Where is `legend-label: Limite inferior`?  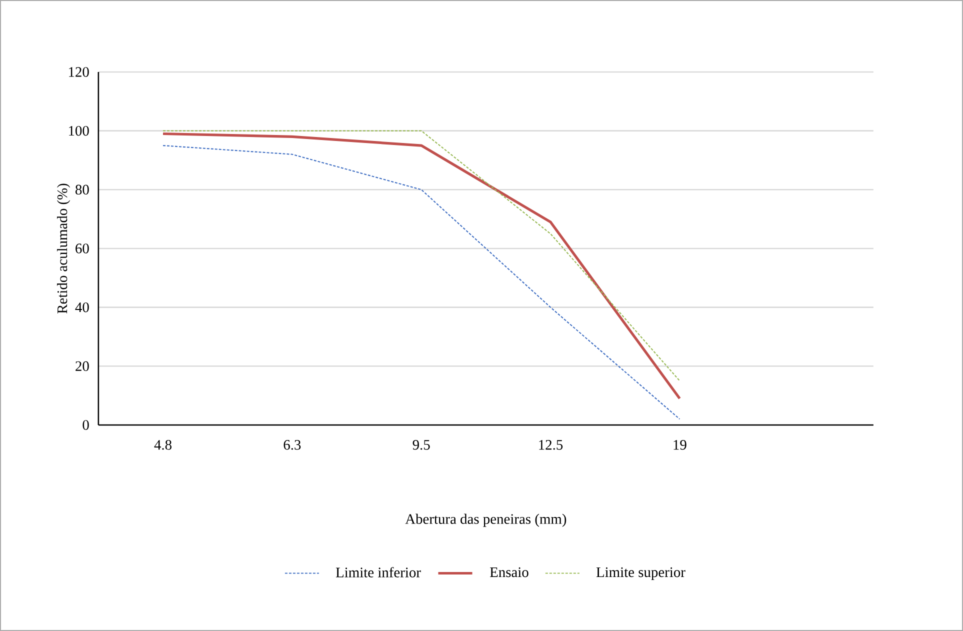
legend-label: Limite inferior is located at coordinates (378, 572).